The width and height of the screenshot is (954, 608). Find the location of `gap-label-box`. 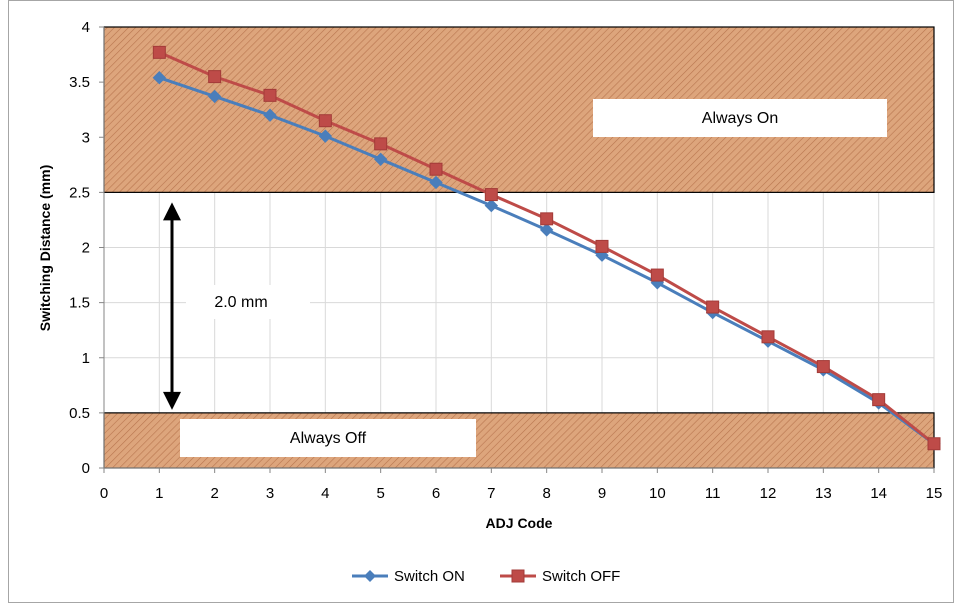

gap-label-box is located at coordinates (248, 302).